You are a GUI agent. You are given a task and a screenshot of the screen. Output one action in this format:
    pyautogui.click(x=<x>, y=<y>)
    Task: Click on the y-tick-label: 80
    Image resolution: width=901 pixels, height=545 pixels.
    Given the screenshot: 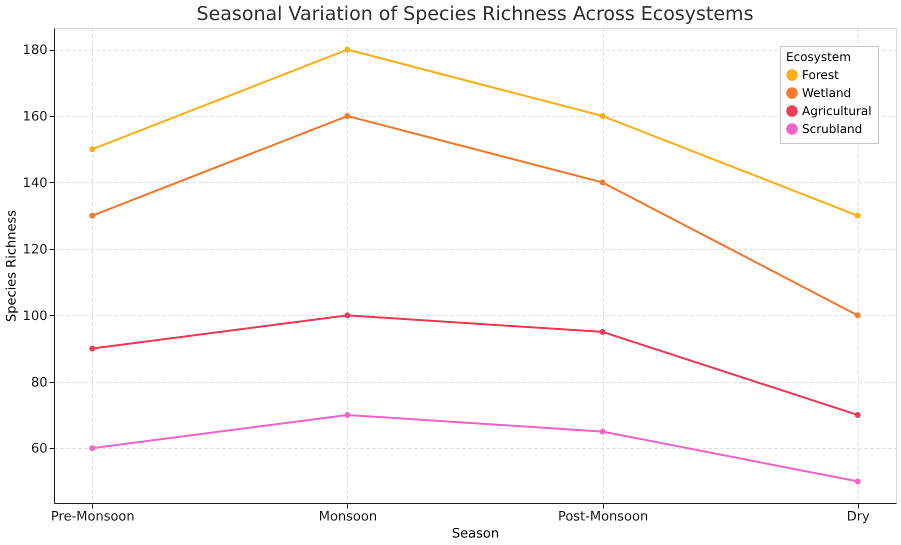 What is the action you would take?
    pyautogui.click(x=39, y=382)
    